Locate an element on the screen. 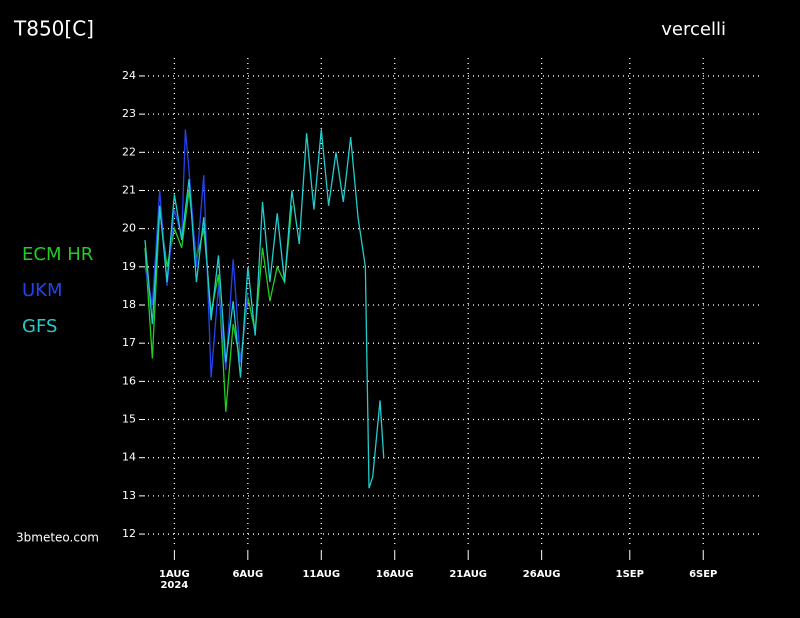  x-tick-label: 26AUG is located at coordinates (542, 574).